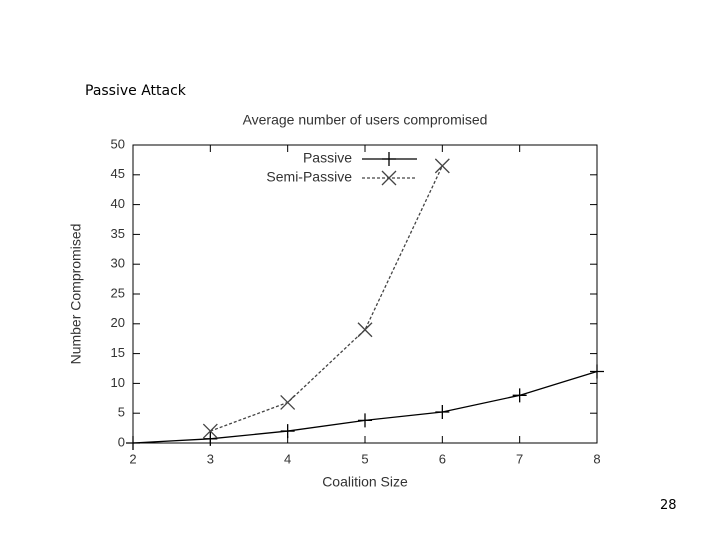 The image size is (720, 540). Describe the element at coordinates (364, 458) in the screenshot. I see `x-tick-label: 5` at that location.